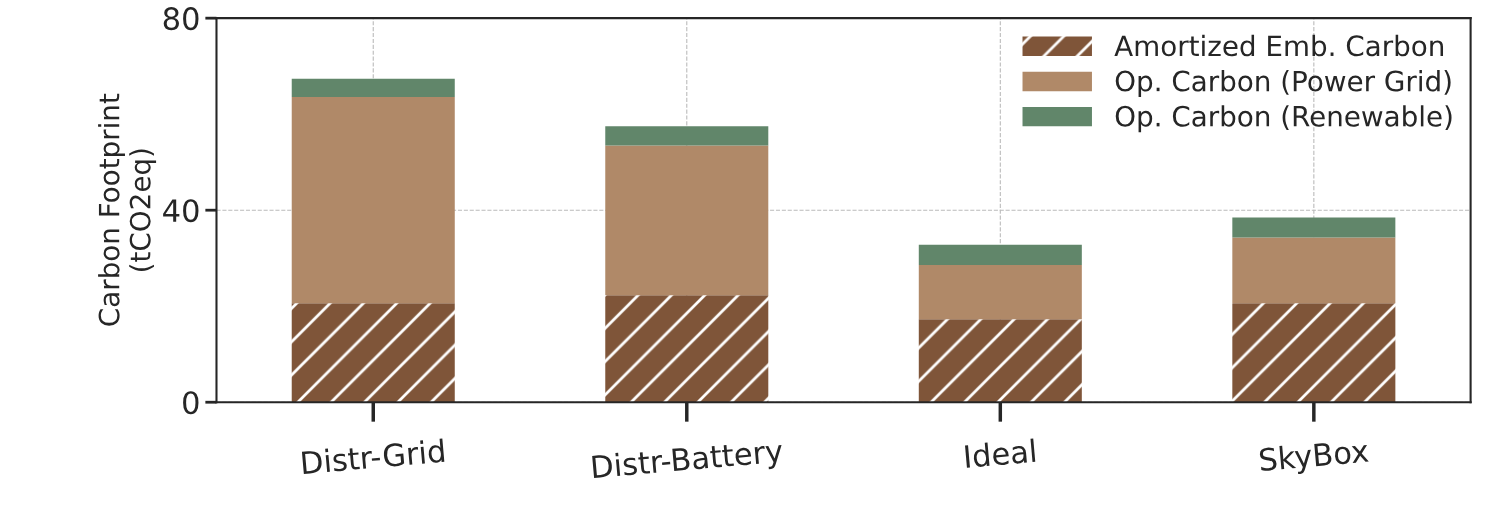 The height and width of the screenshot is (519, 1493). Describe the element at coordinates (373, 456) in the screenshot. I see `x-tick-label: Distr-Grid` at that location.